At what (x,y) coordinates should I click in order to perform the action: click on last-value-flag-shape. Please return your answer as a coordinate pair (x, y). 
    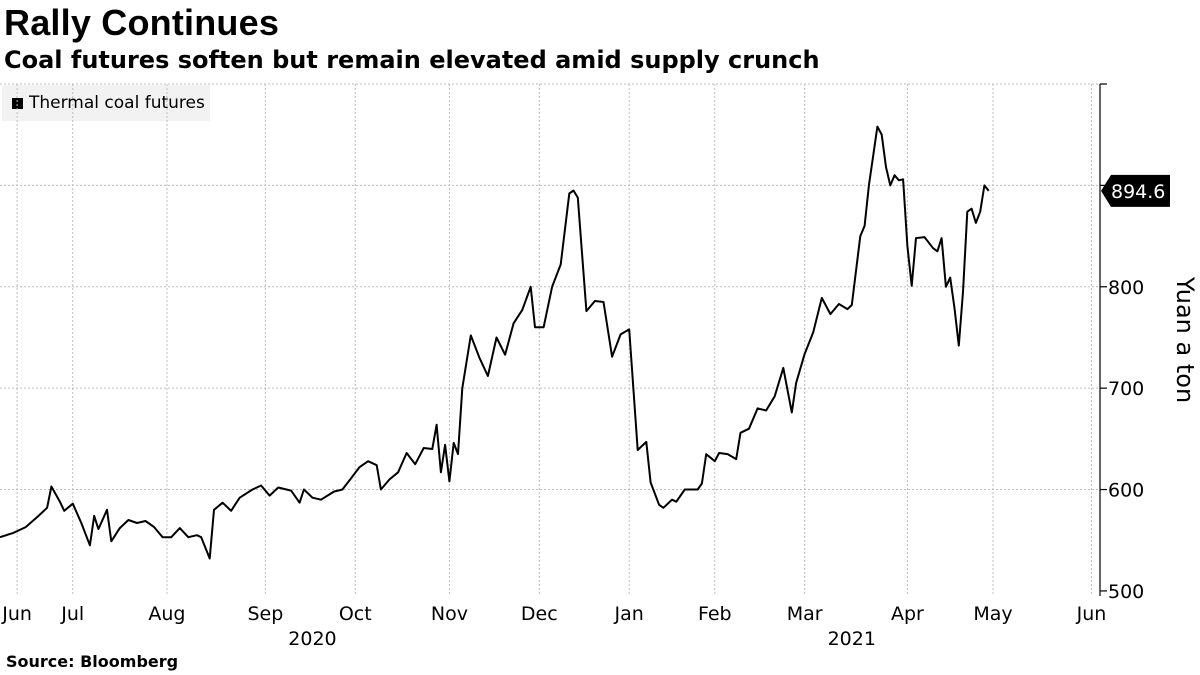
    Looking at the image, I should click on (1135, 190).